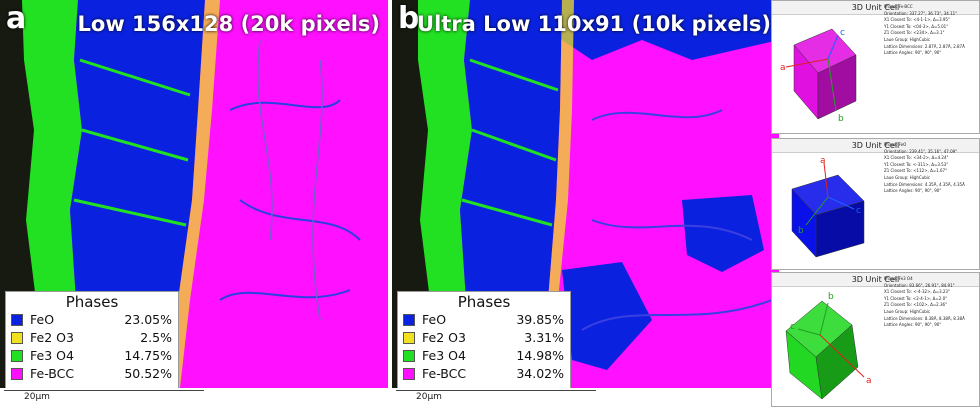 This screenshot has width=980, height=407. What do you see at coordinates (916, 158) in the screenshot?
I see `info-line: X1 Closest To: <34-2>, Δ=4.24°` at bounding box center [916, 158].